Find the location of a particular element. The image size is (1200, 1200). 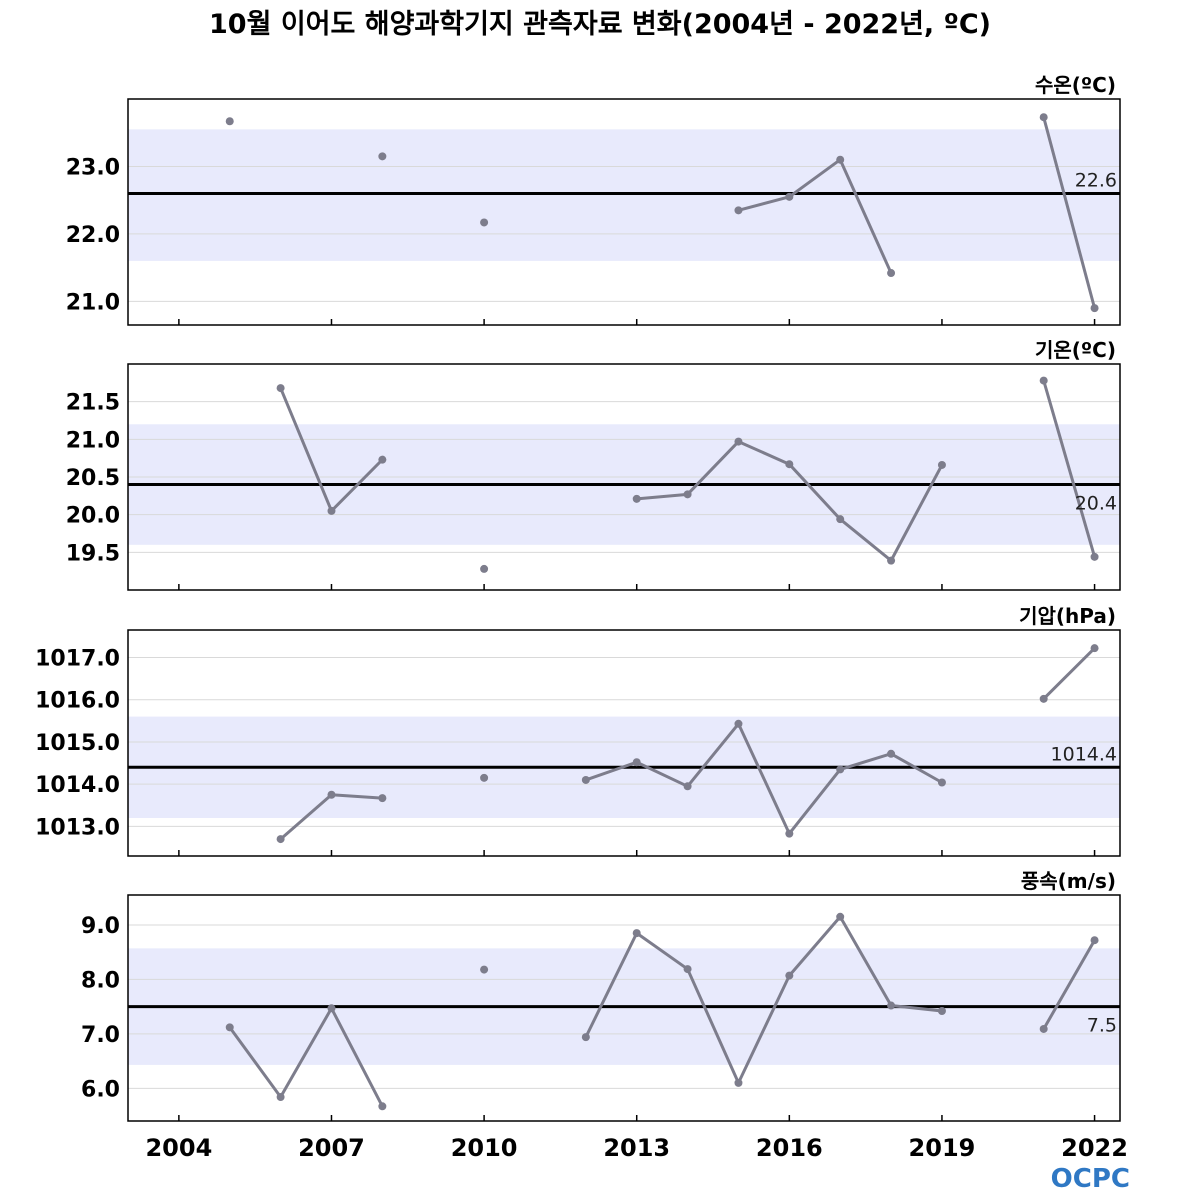

ocpc-logo: OCPC is located at coordinates (1090, 1179).